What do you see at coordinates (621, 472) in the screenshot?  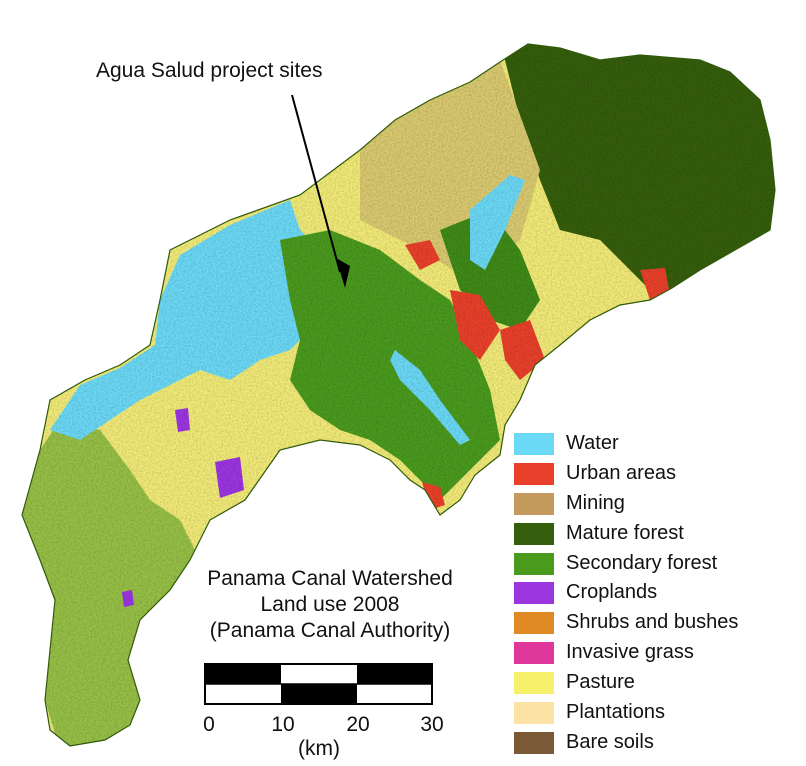 I see `legend-label: Urban areas` at bounding box center [621, 472].